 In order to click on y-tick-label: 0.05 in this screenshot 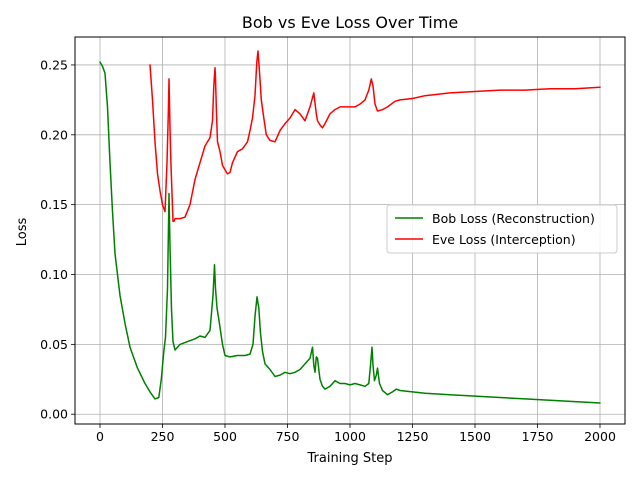, I will do `click(54, 344)`.